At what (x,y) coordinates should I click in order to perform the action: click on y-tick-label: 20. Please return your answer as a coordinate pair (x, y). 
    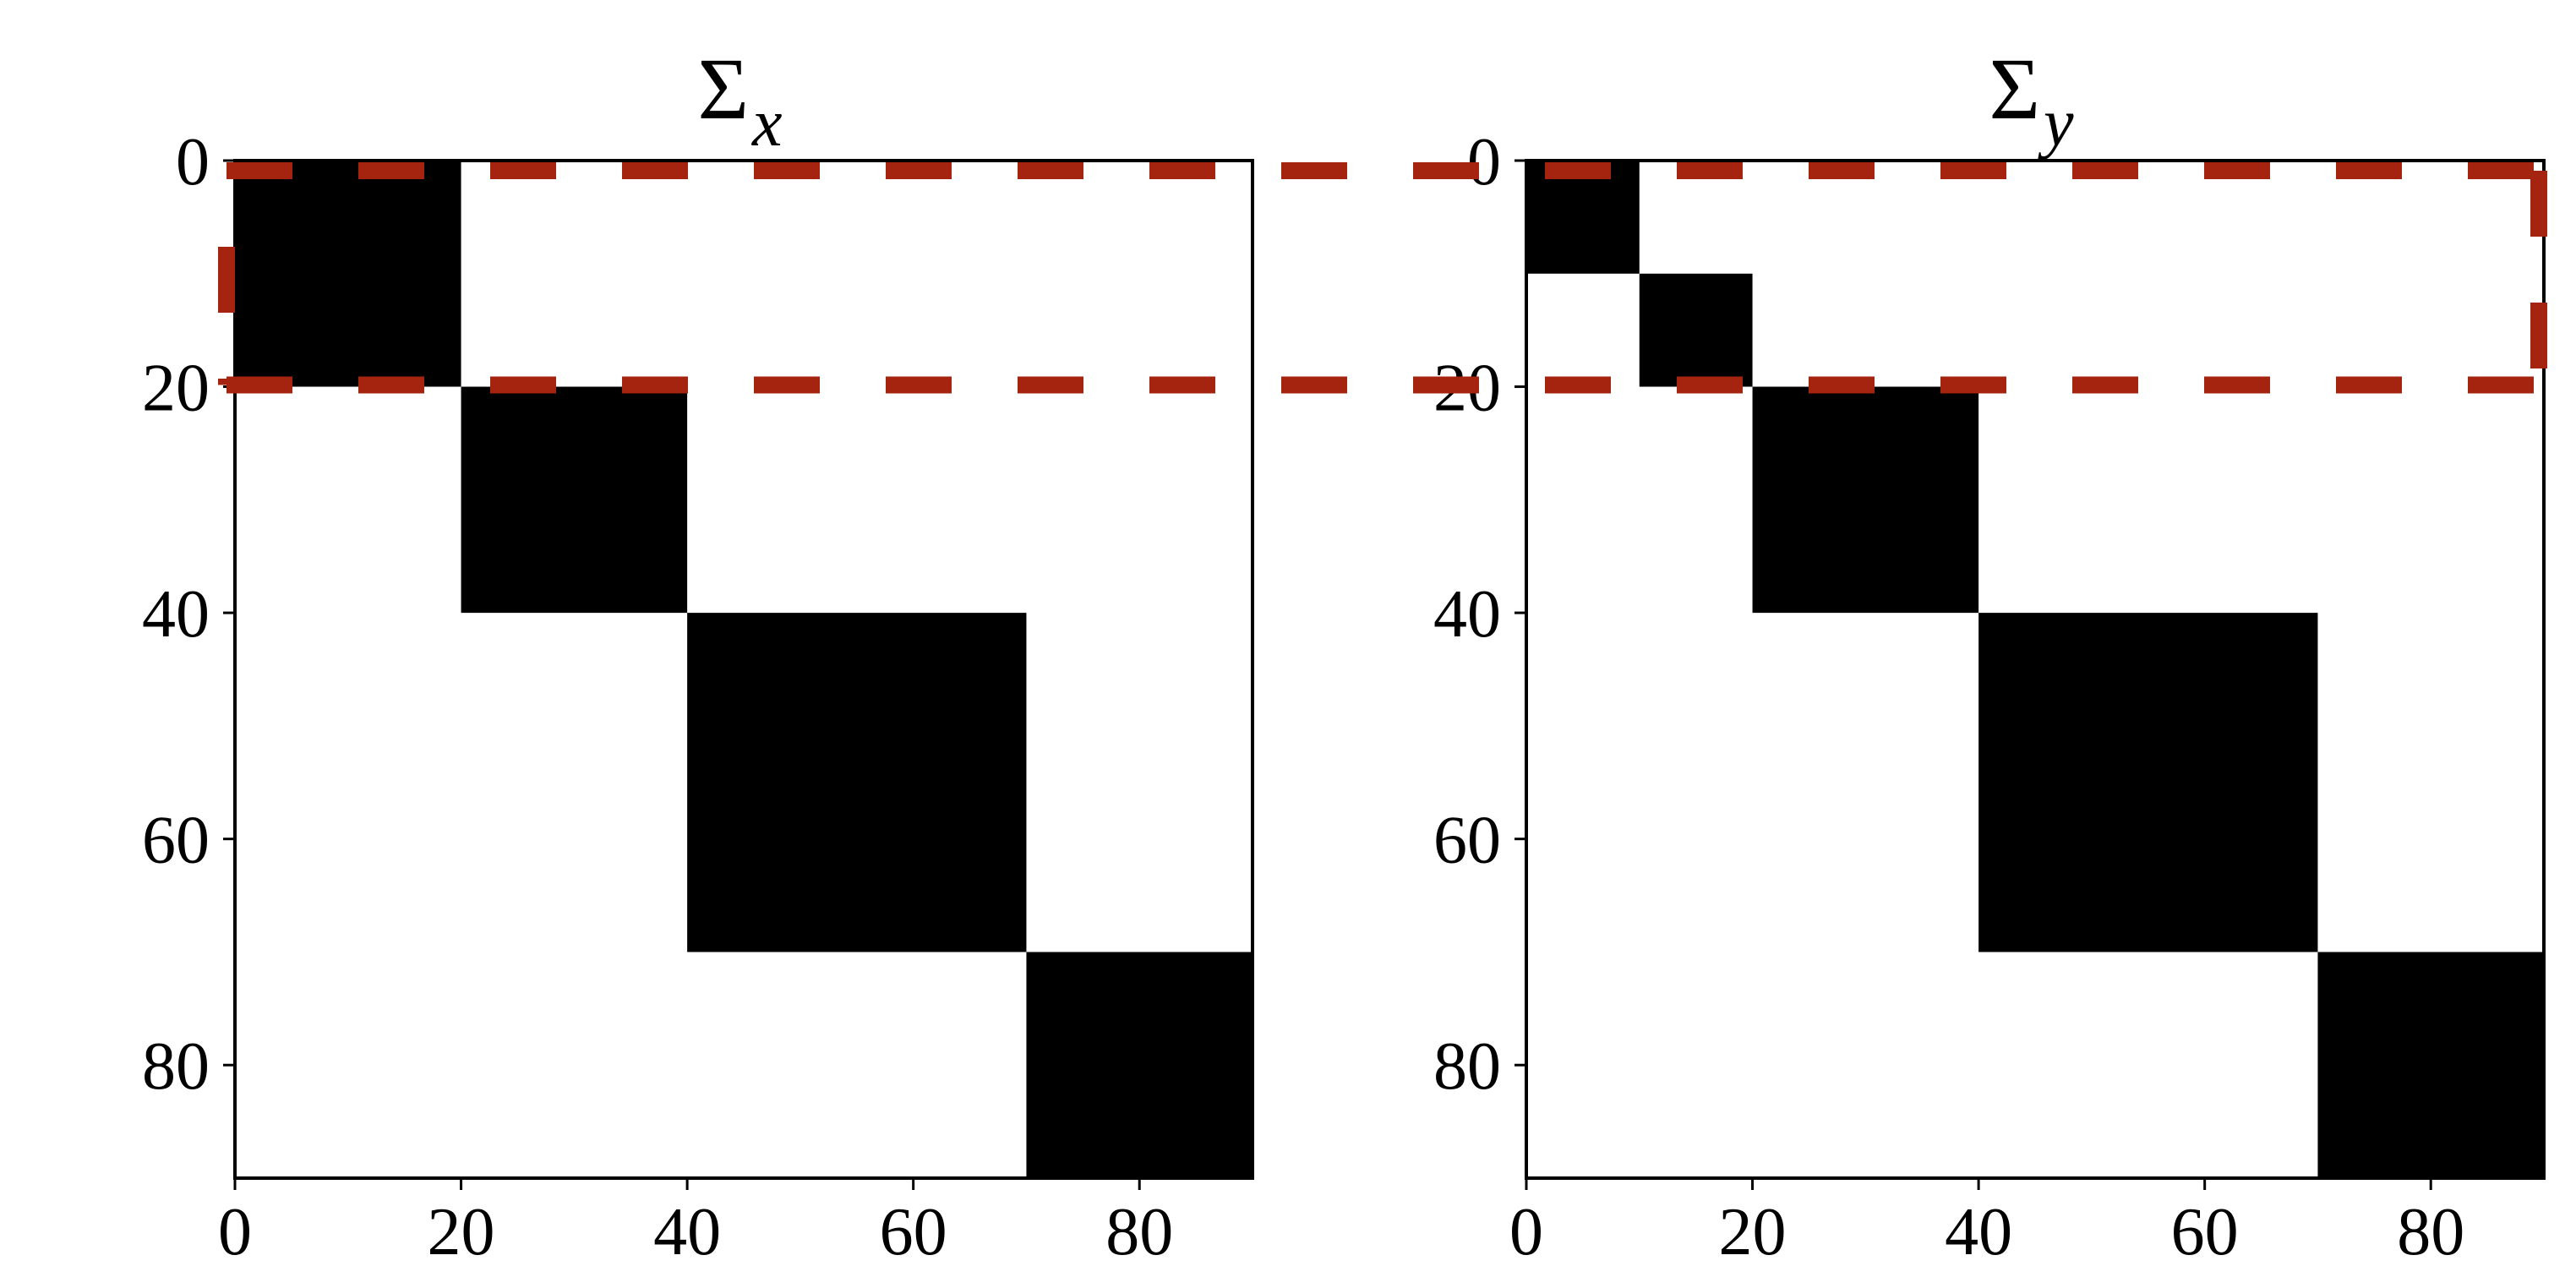
    Looking at the image, I should click on (176, 389).